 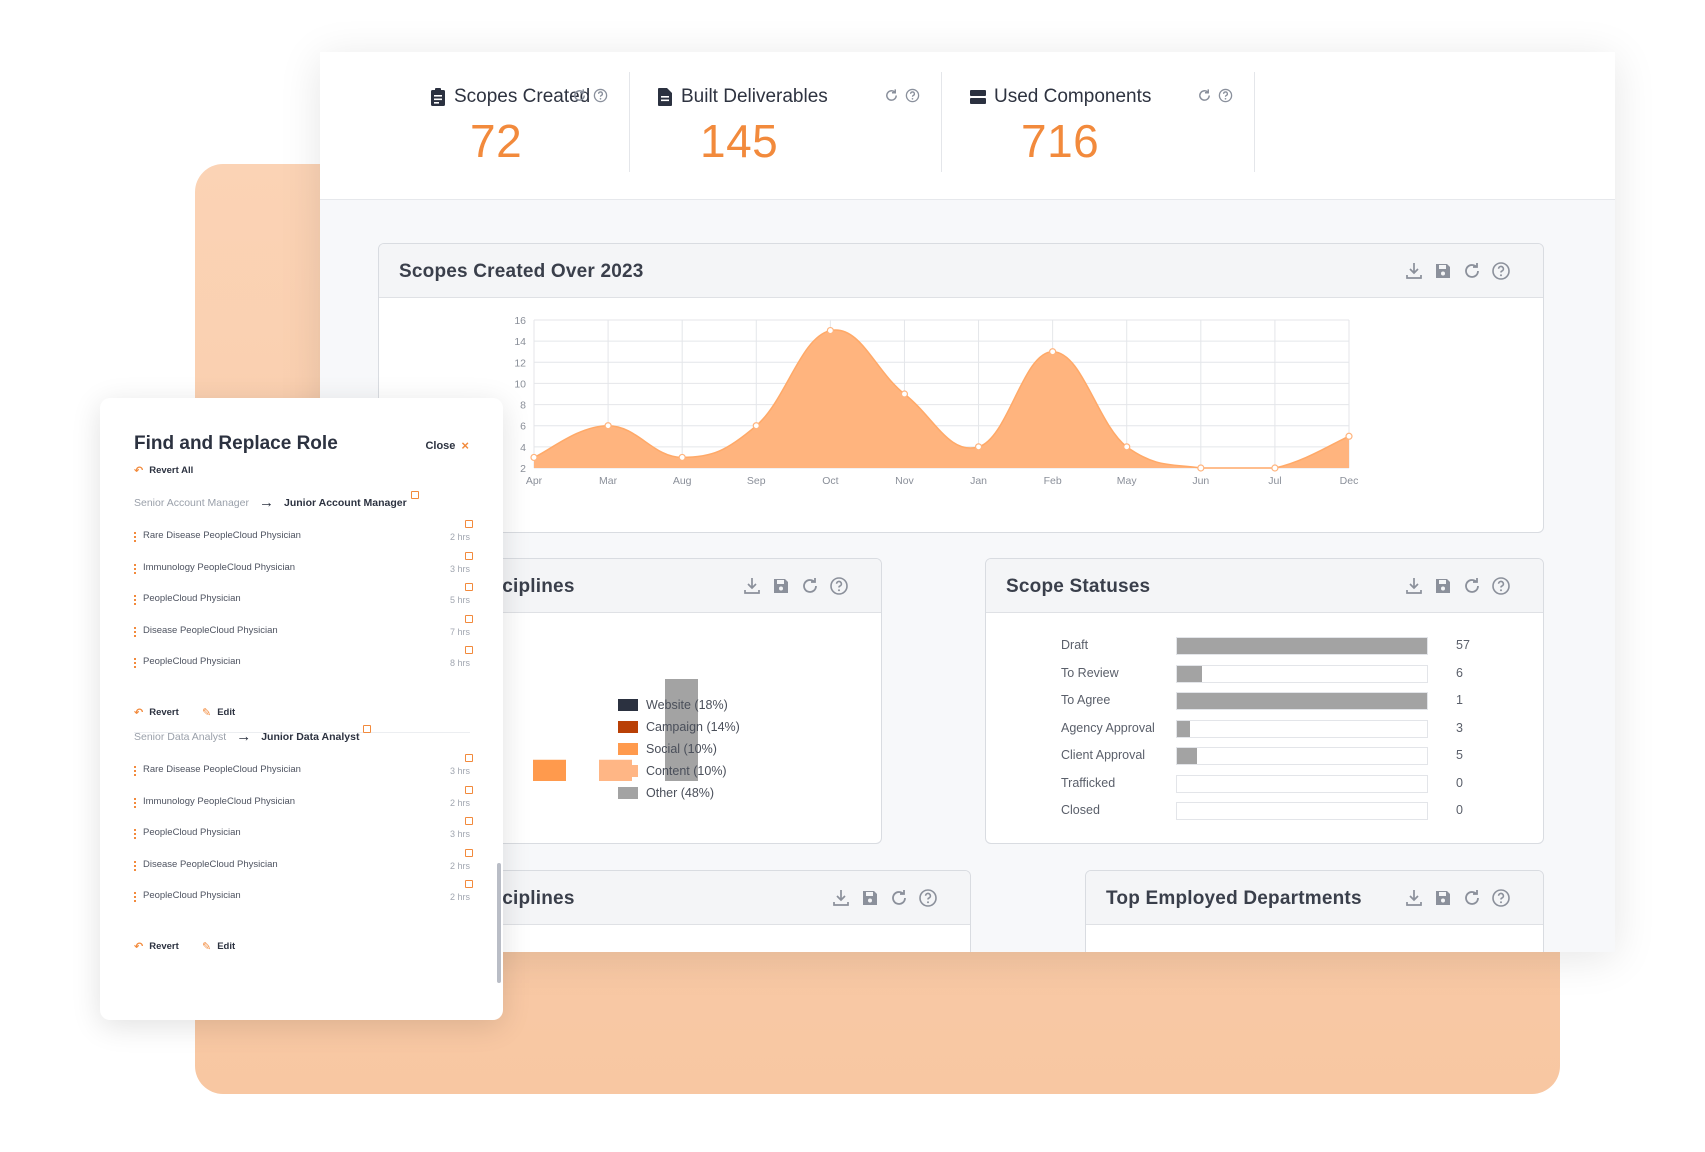 What do you see at coordinates (303, 862) in the screenshot?
I see `list-item: Disease PeopleCloud Physician 2 hrs` at bounding box center [303, 862].